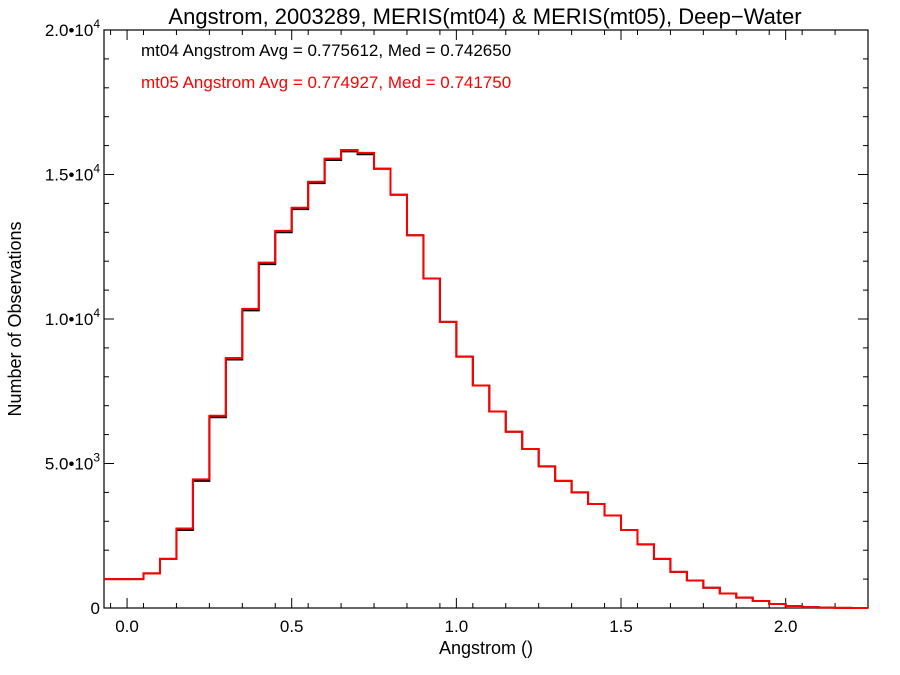 The width and height of the screenshot is (900, 675). Describe the element at coordinates (73, 462) in the screenshot. I see `y-tick-label: 5.0•103` at that location.